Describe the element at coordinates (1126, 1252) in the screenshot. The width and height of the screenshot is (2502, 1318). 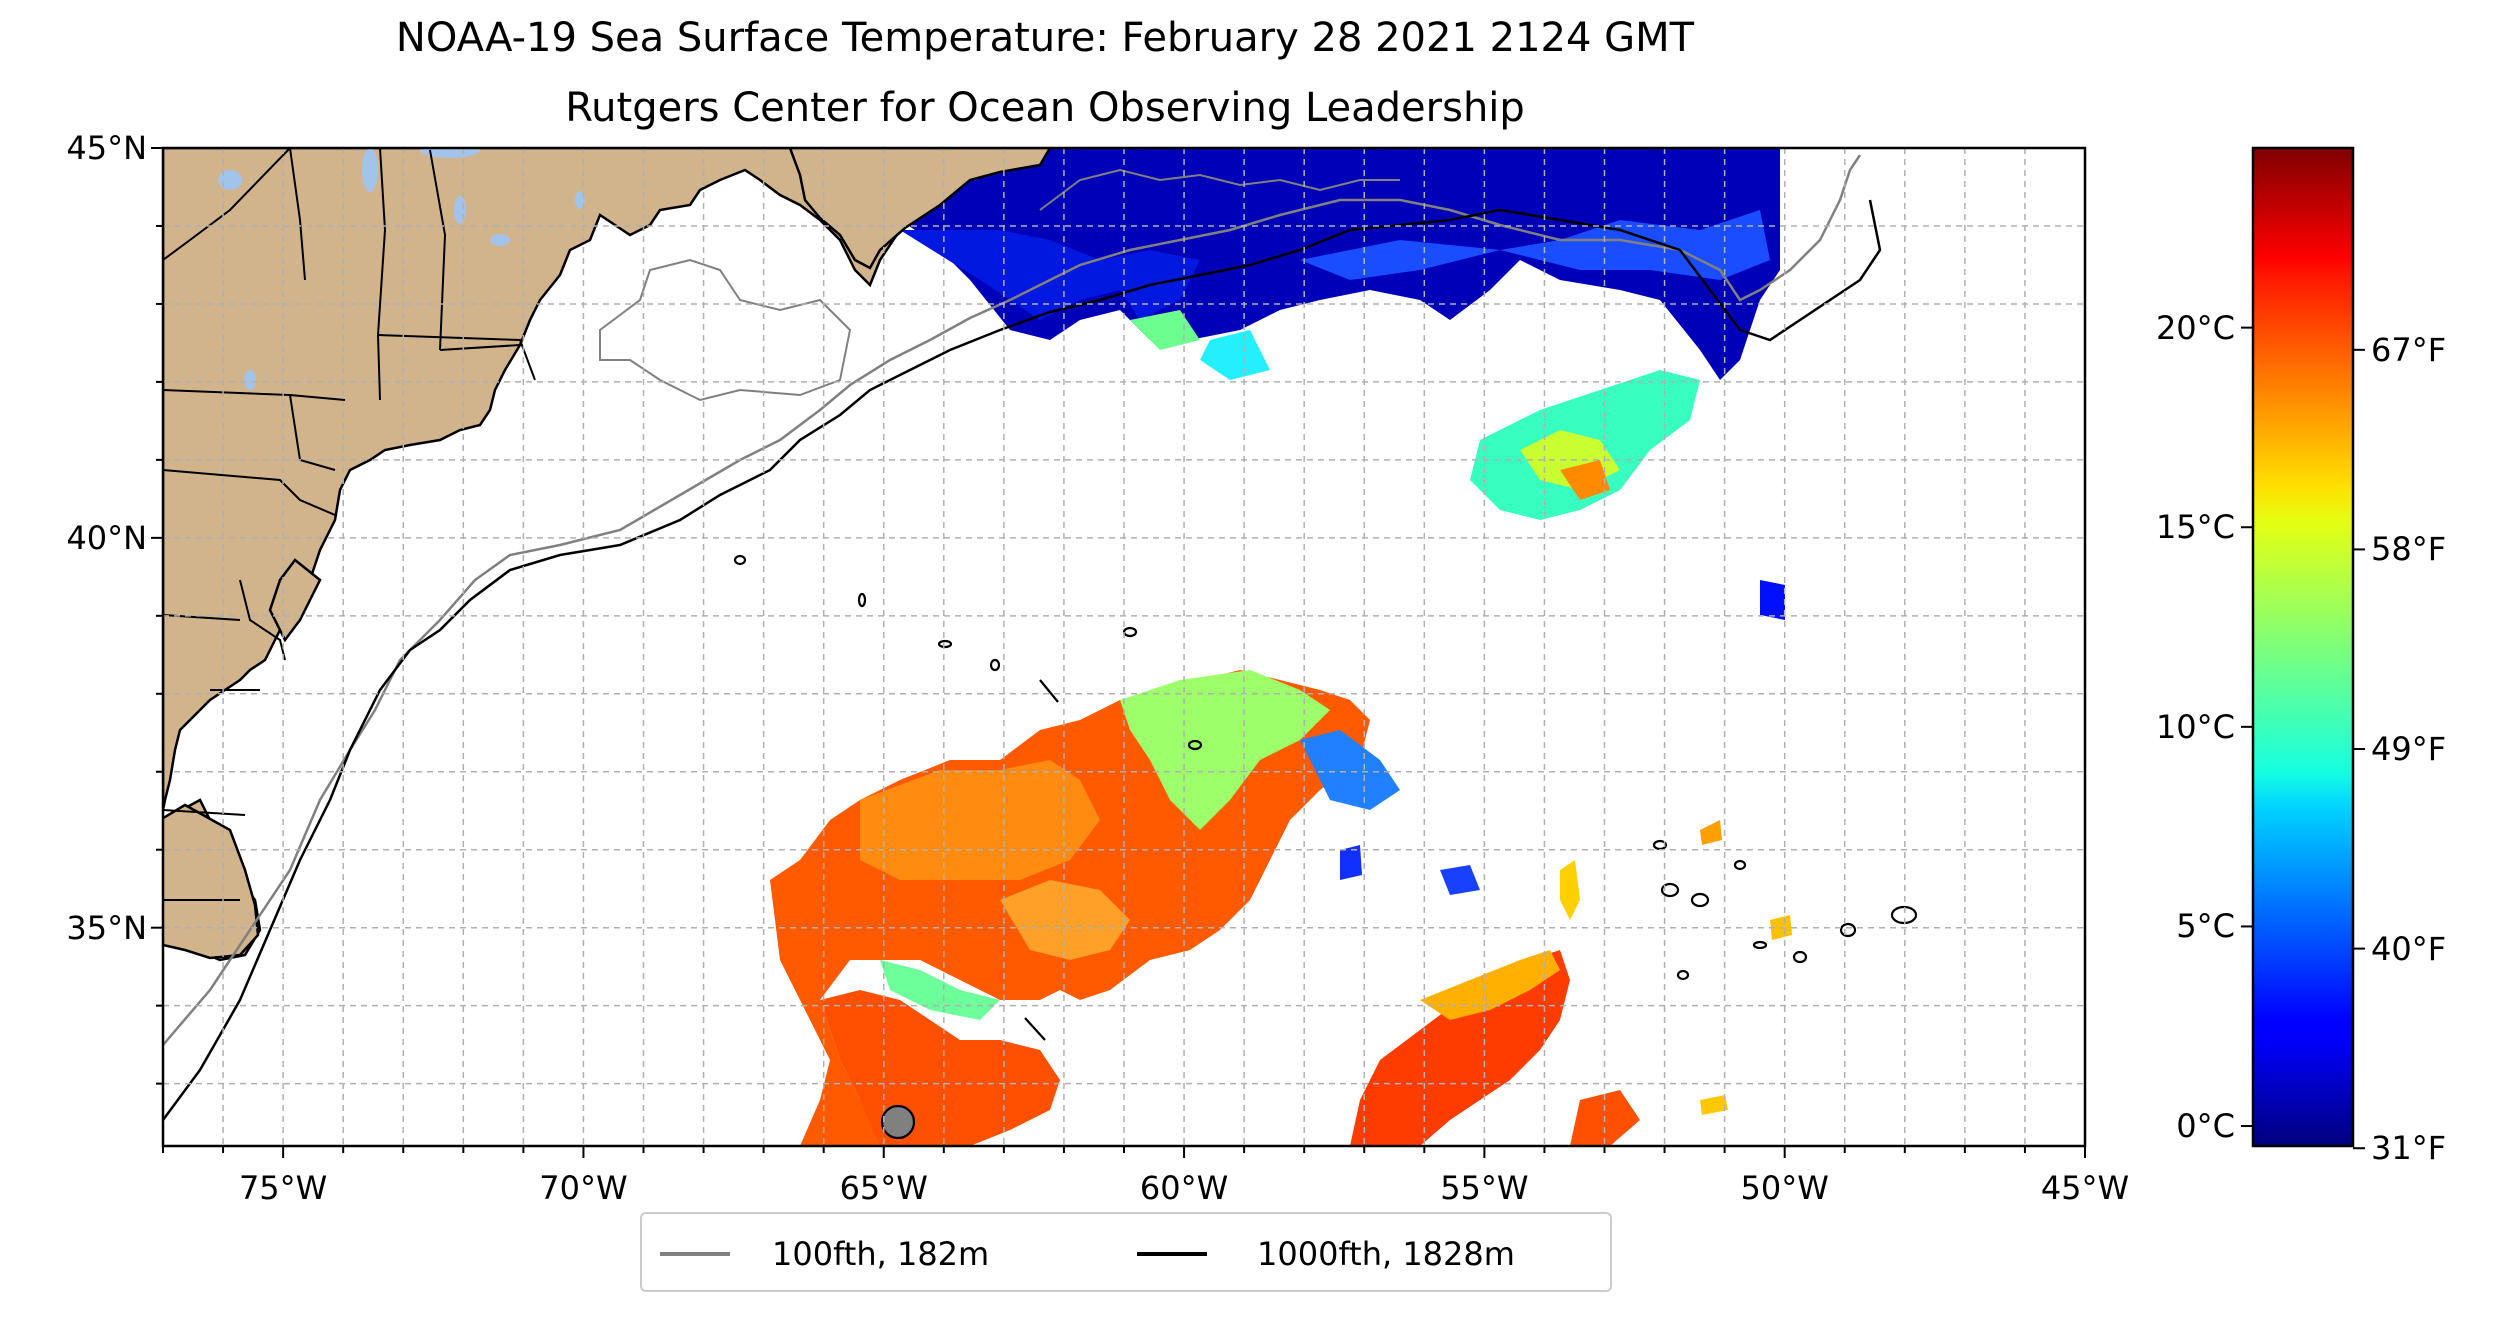
I see `legend: 100fth, 182m 1000fth, 1828m` at that location.